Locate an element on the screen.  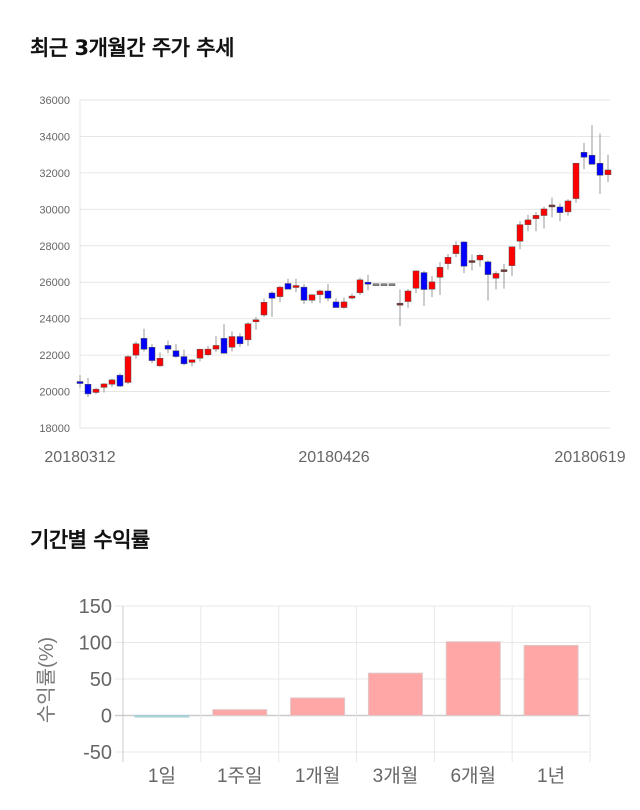
y-tick-label: 36000 is located at coordinates (54, 101).